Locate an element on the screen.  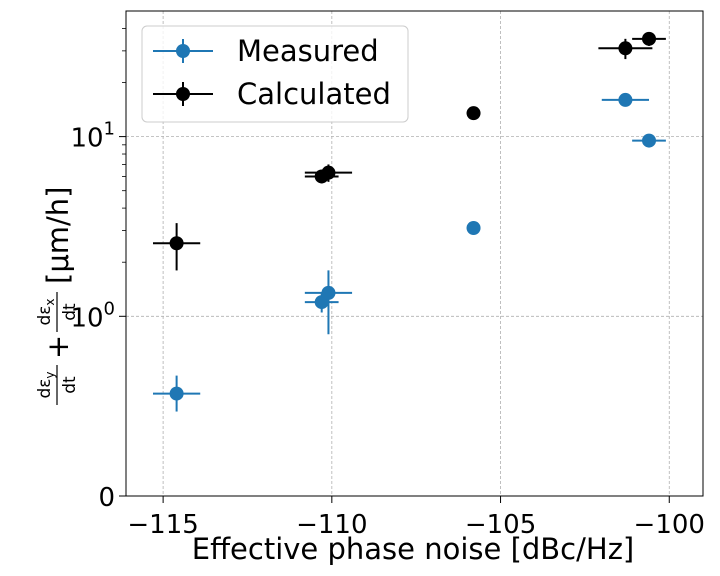
x-tick-label: −100 is located at coordinates (669, 525).